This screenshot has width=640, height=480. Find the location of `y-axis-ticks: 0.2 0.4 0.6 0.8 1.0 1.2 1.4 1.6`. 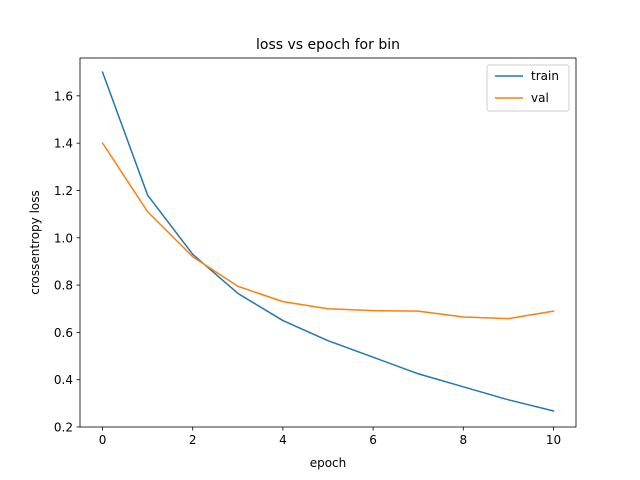

y-axis-ticks: 0.2 0.4 0.6 0.8 1.0 1.2 1.4 1.6 is located at coordinates (67, 262).